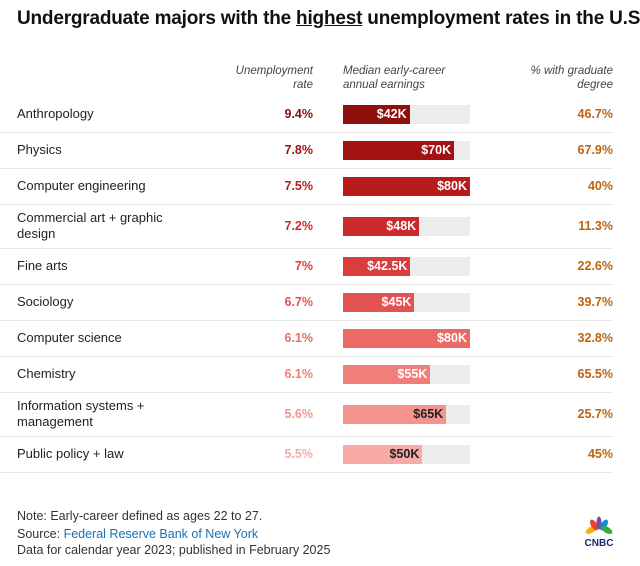  I want to click on earnings-bar: $50K, so click(383, 454).